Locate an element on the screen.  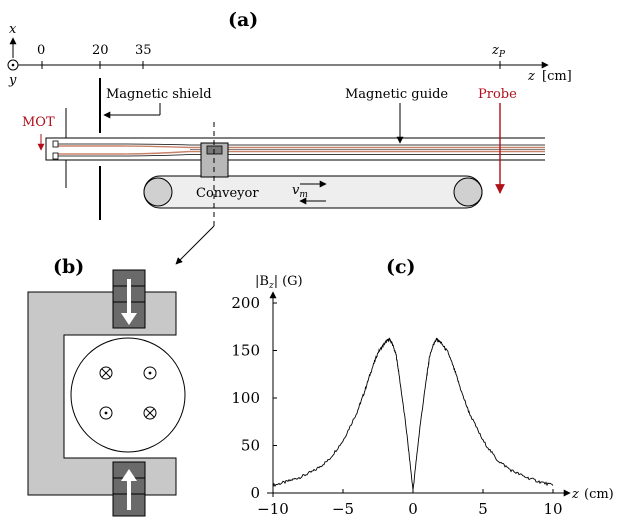
x-axis-label: x is located at coordinates (13, 29).